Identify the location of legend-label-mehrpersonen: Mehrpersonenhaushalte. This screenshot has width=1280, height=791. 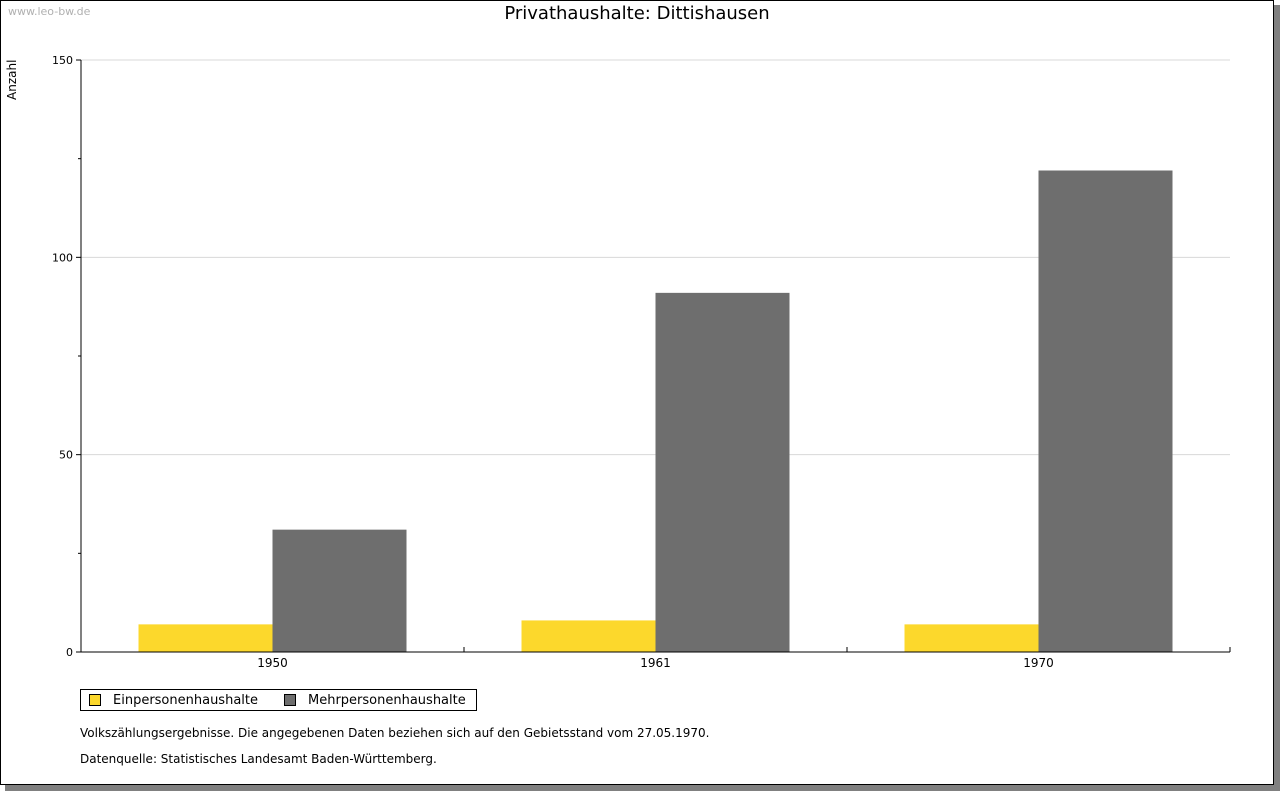
(387, 700).